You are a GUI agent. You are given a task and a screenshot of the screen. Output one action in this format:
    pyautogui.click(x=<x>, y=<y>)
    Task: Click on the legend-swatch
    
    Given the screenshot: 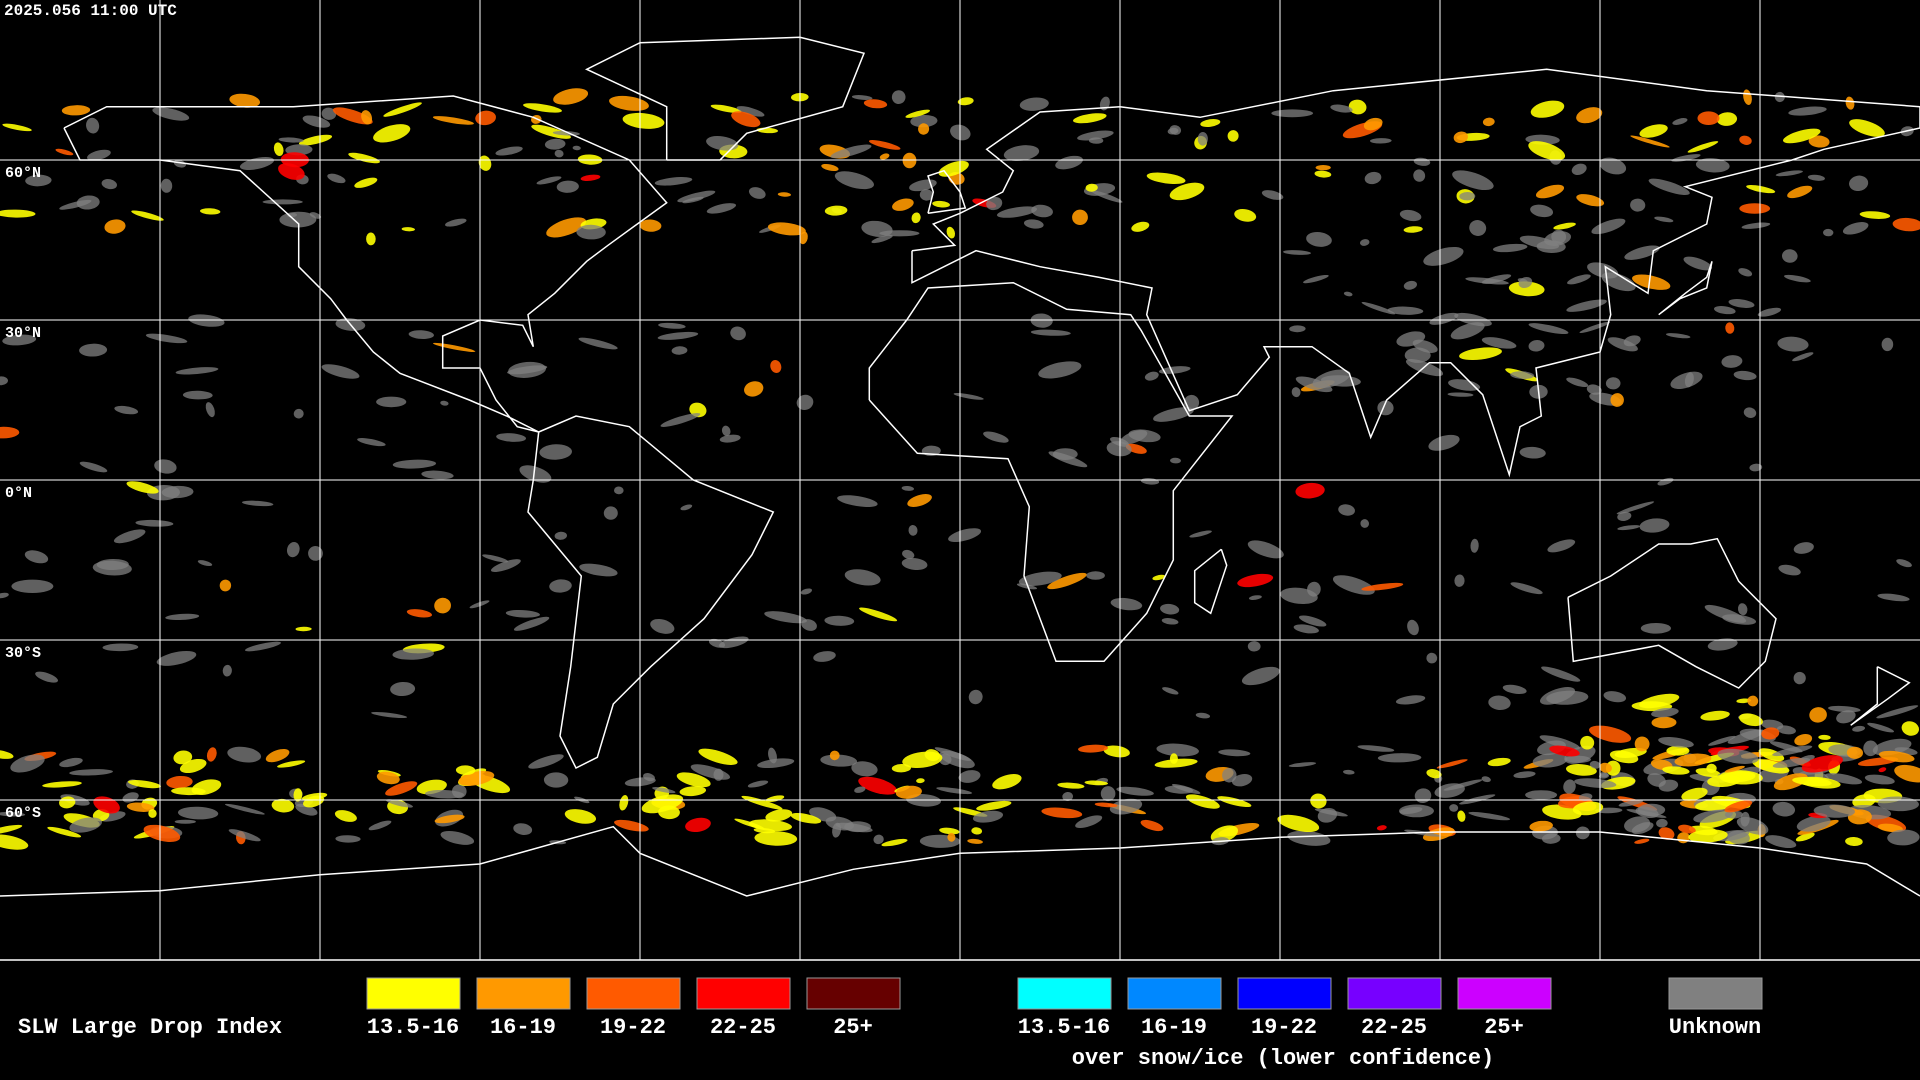 What is the action you would take?
    pyautogui.click(x=1504, y=993)
    